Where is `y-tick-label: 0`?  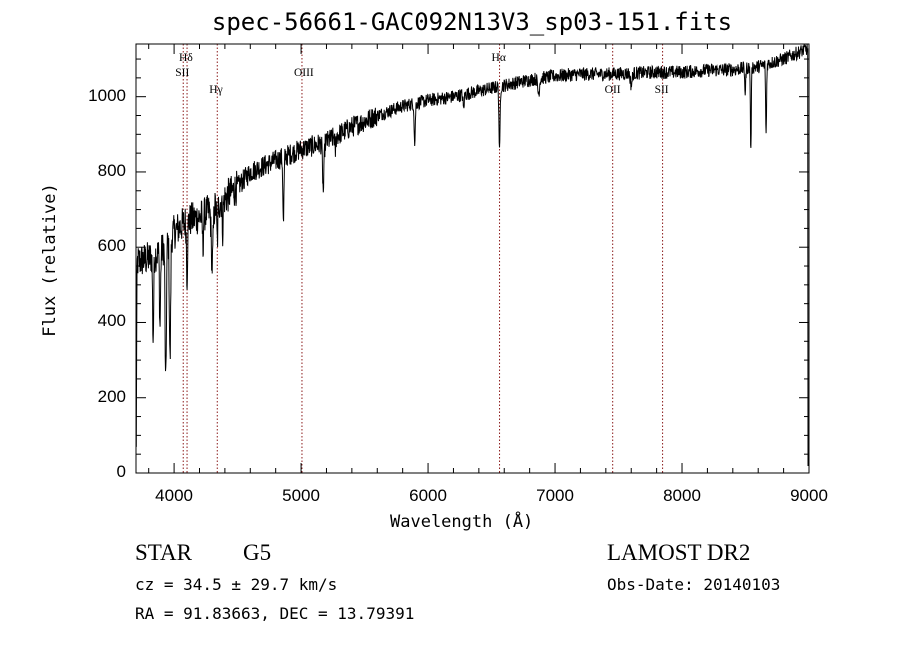 y-tick-label: 0 is located at coordinates (121, 471).